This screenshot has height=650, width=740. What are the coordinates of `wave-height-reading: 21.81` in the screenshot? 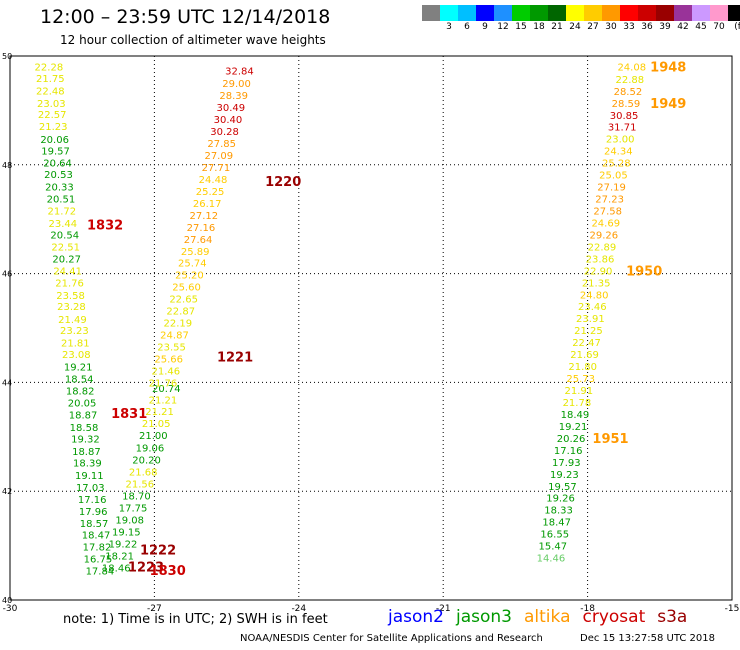 It's located at (75, 344).